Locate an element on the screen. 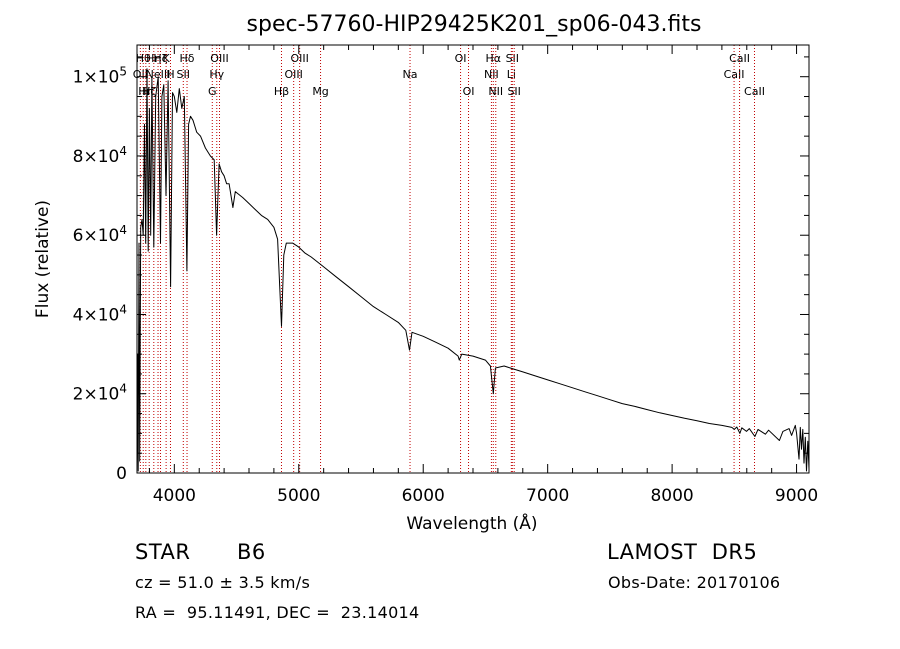 This screenshot has height=649, width=900. y-tick-label: 4×10⁴ is located at coordinates (100, 313).